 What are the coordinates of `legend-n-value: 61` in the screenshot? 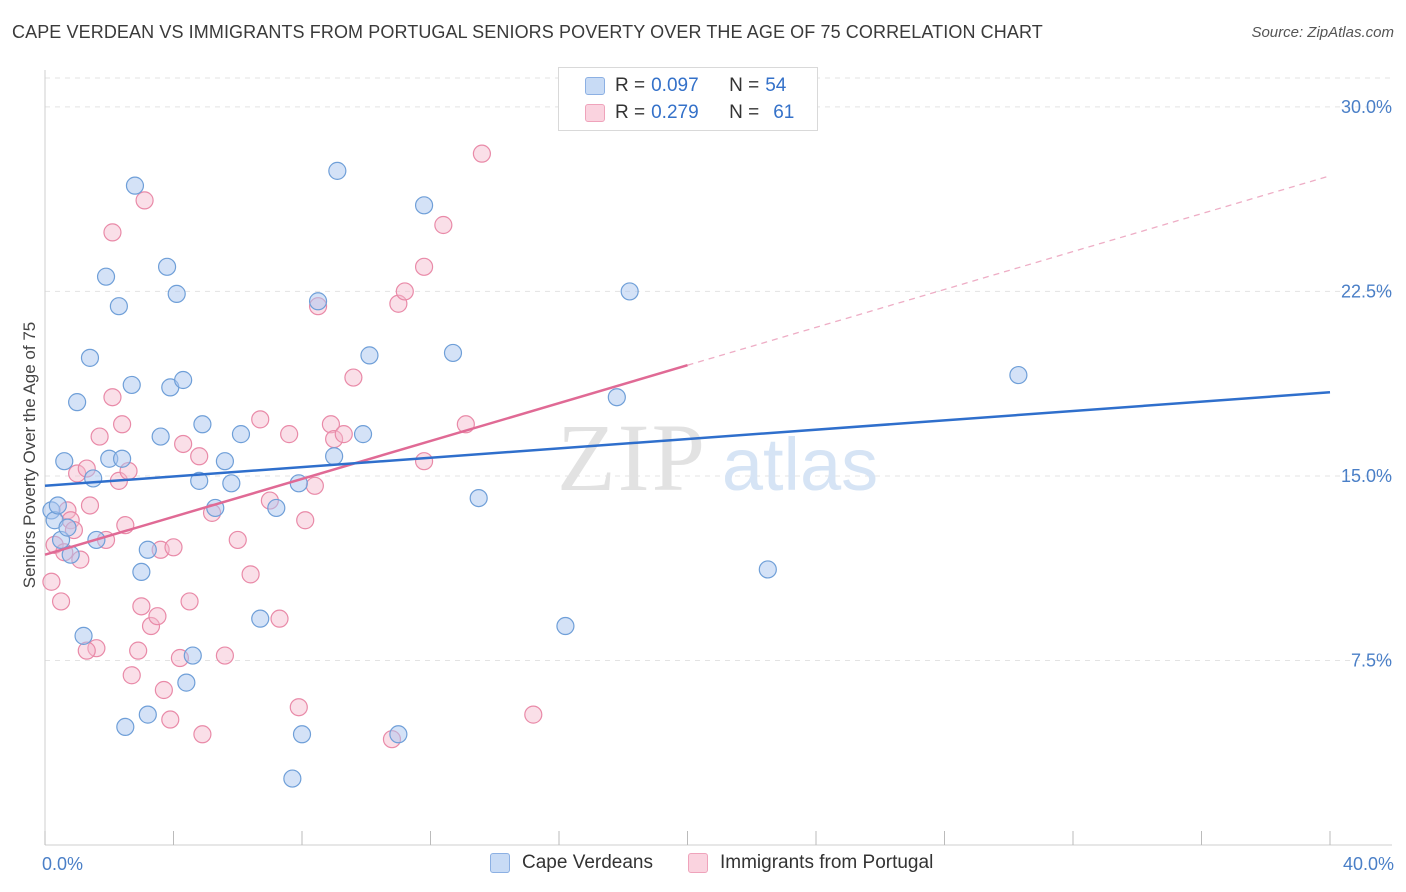 It's located at (784, 112).